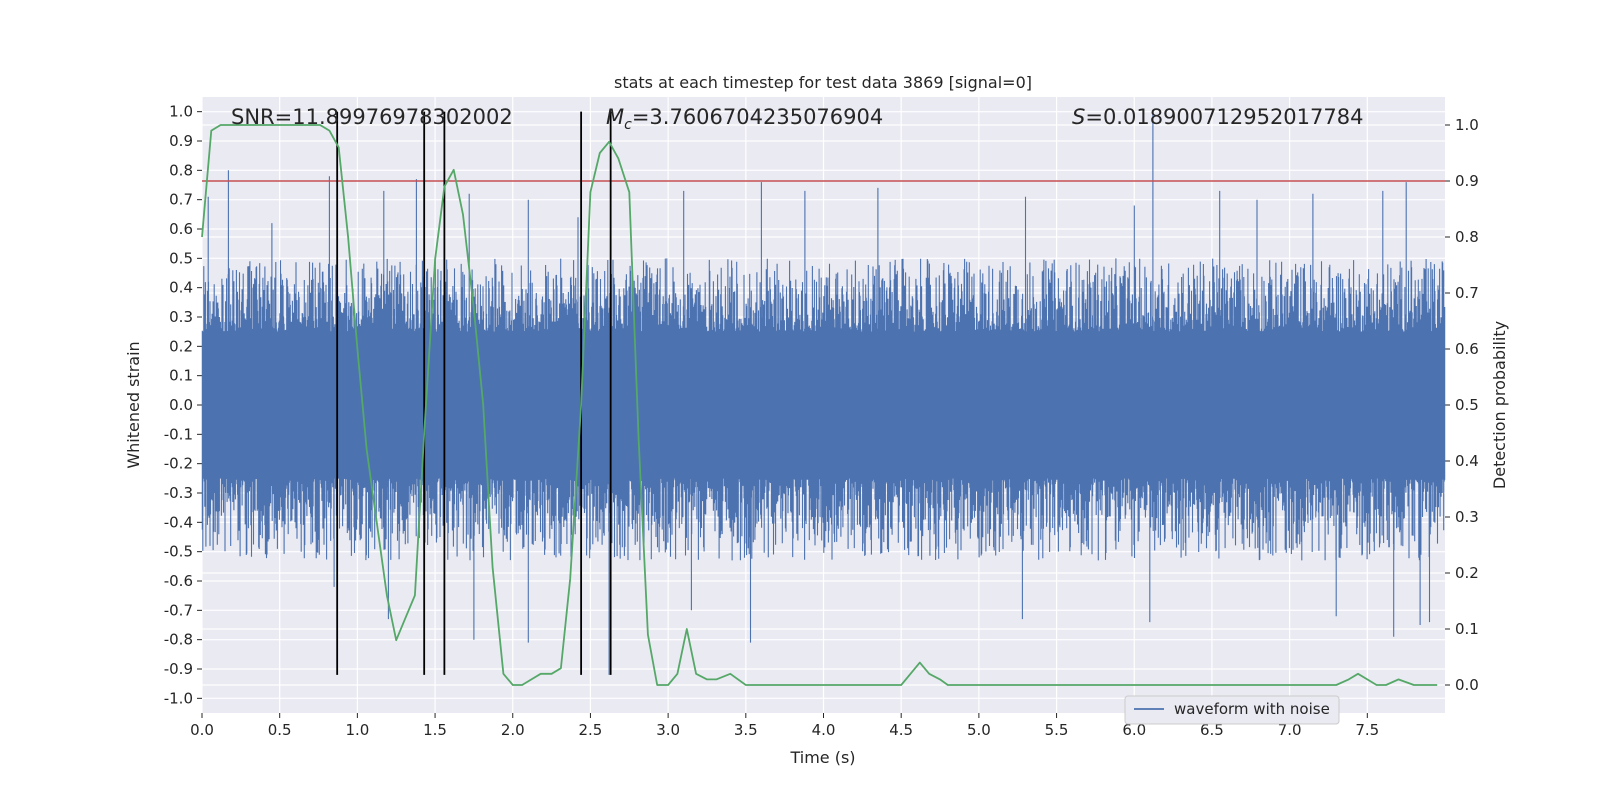  What do you see at coordinates (1467, 405) in the screenshot?
I see `y2-tick-label: 0.5` at bounding box center [1467, 405].